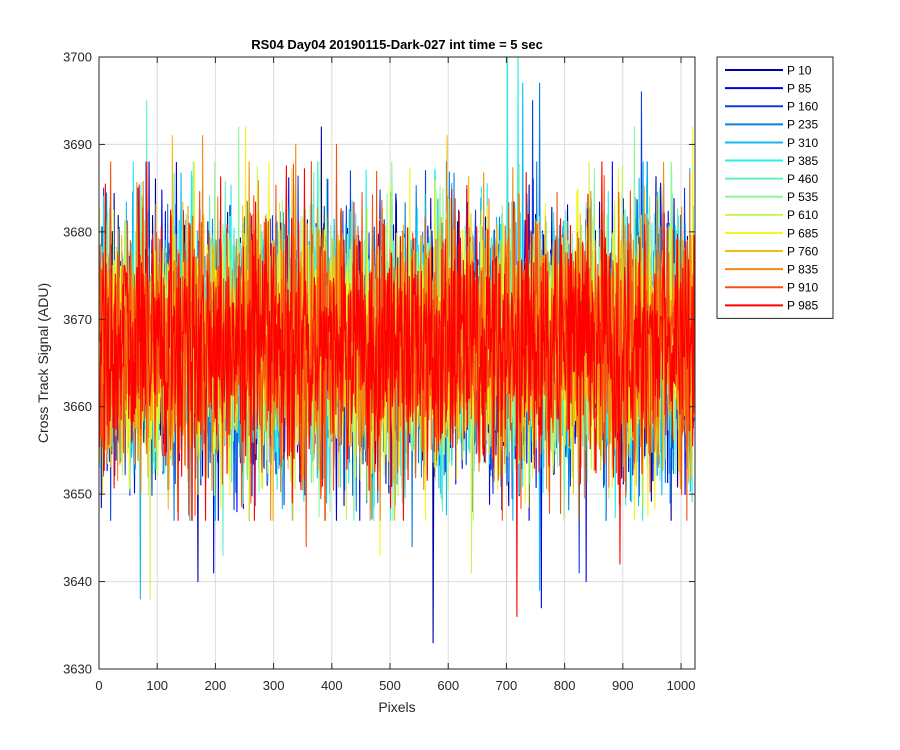  What do you see at coordinates (799, 88) in the screenshot?
I see `legend-entry-label: P 85` at bounding box center [799, 88].